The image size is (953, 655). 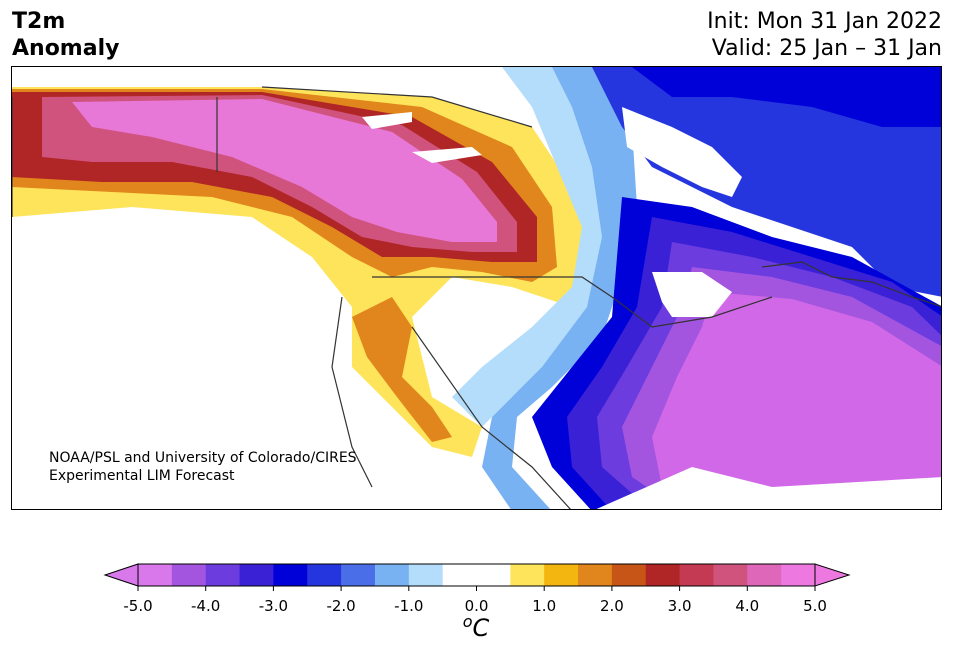 I want to click on colorbar-tick-label: 4.0, so click(x=747, y=606).